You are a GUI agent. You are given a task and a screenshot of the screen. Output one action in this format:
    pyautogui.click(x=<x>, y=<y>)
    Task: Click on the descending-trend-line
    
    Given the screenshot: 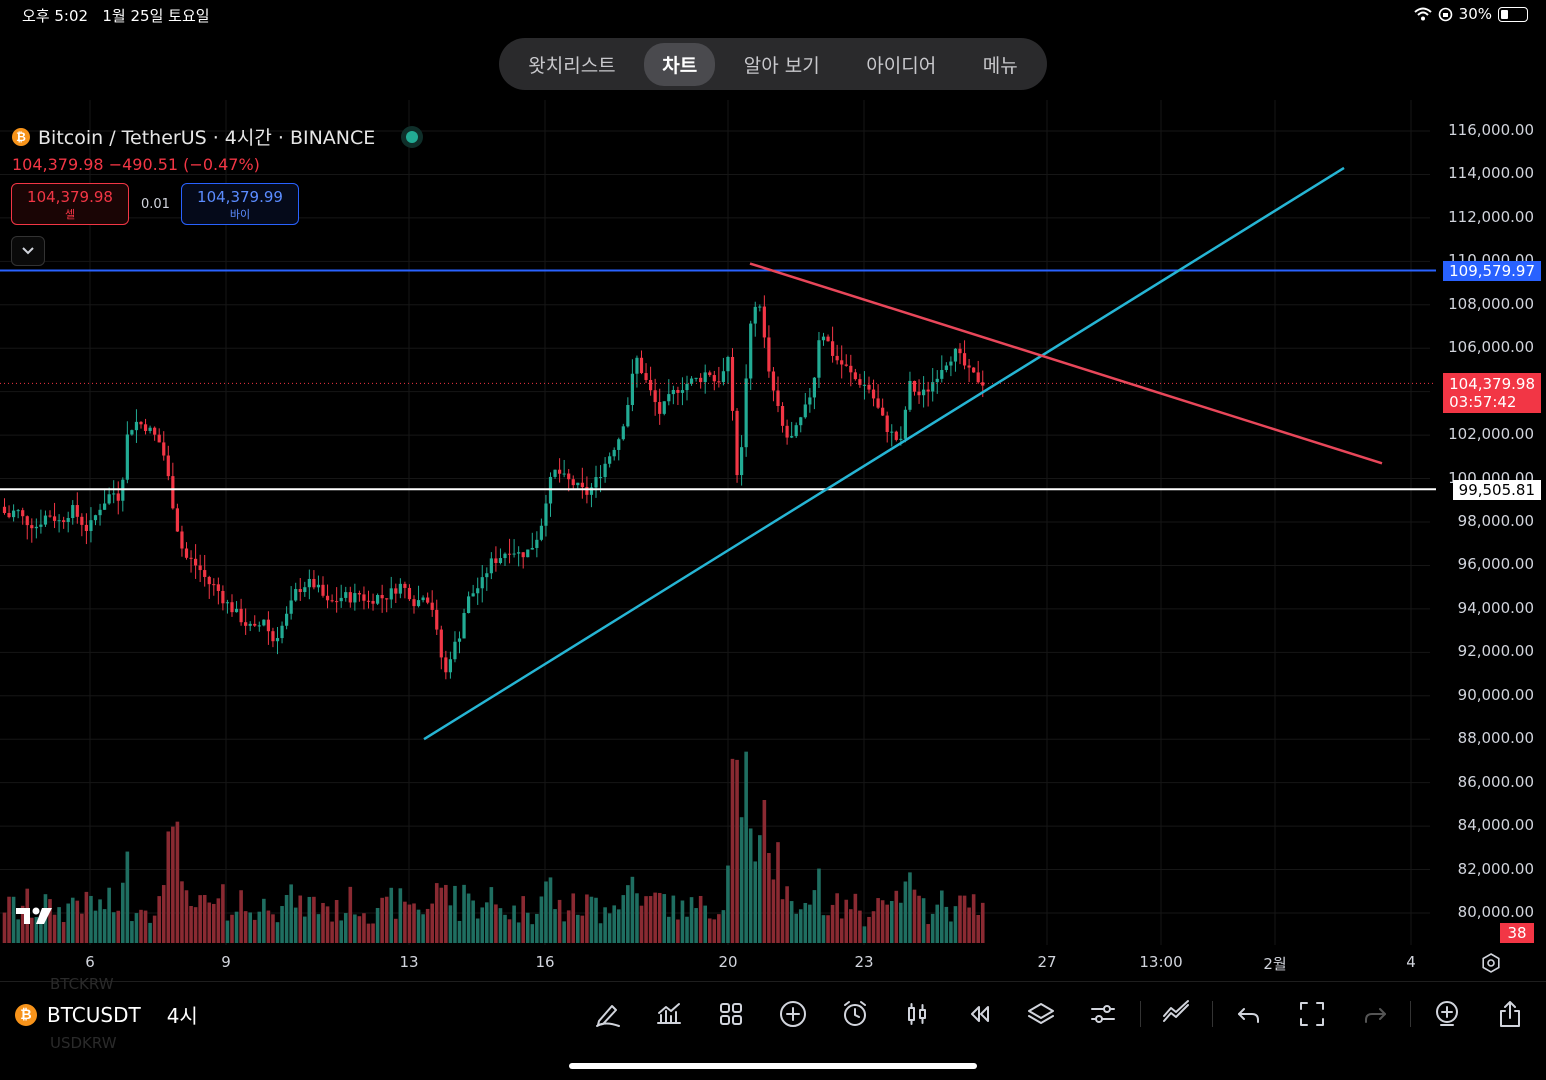 What is the action you would take?
    pyautogui.click(x=1066, y=363)
    